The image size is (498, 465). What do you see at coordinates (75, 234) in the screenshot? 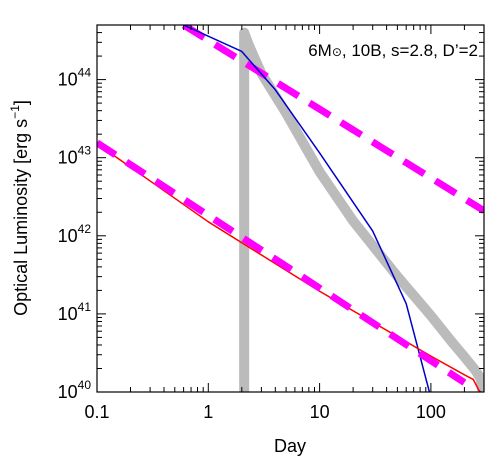
I see `y-tick-label: 1042` at bounding box center [75, 234].